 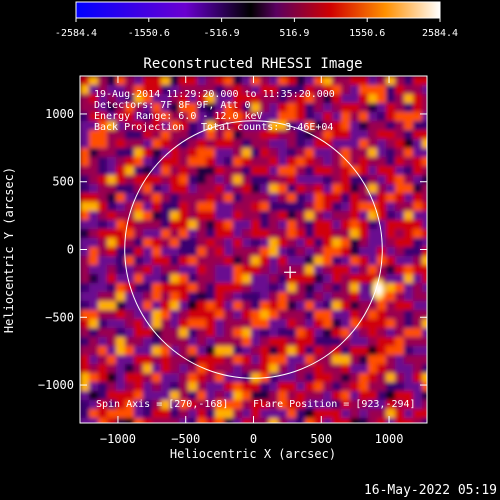 What do you see at coordinates (258, 10) in the screenshot?
I see `colorbar` at bounding box center [258, 10].